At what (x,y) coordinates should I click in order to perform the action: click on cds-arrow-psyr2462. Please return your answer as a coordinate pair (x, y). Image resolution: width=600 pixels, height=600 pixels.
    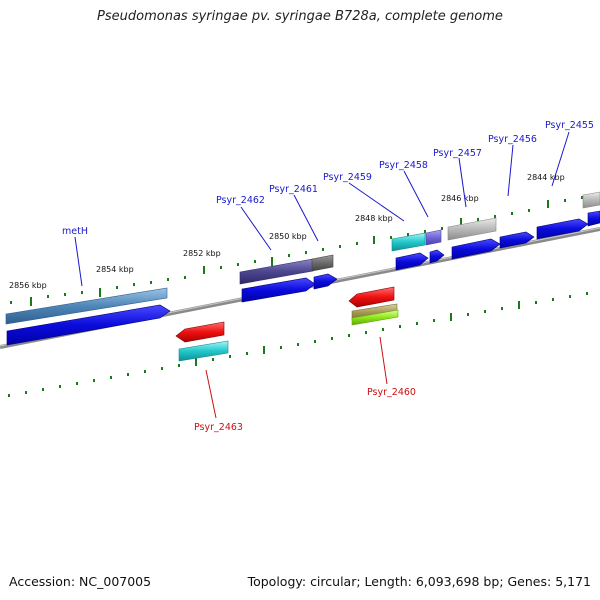
    Looking at the image, I should click on (278, 290).